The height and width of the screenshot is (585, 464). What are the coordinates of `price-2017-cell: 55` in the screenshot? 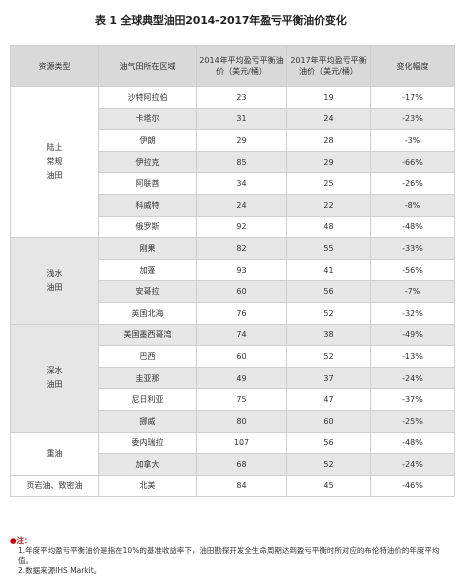 It's located at (328, 248).